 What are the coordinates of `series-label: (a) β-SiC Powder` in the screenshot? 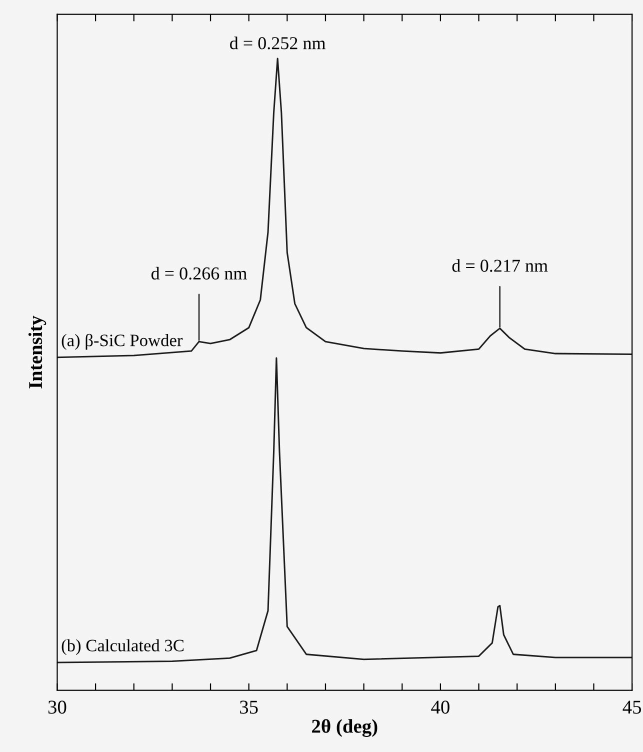 It's located at (122, 342).